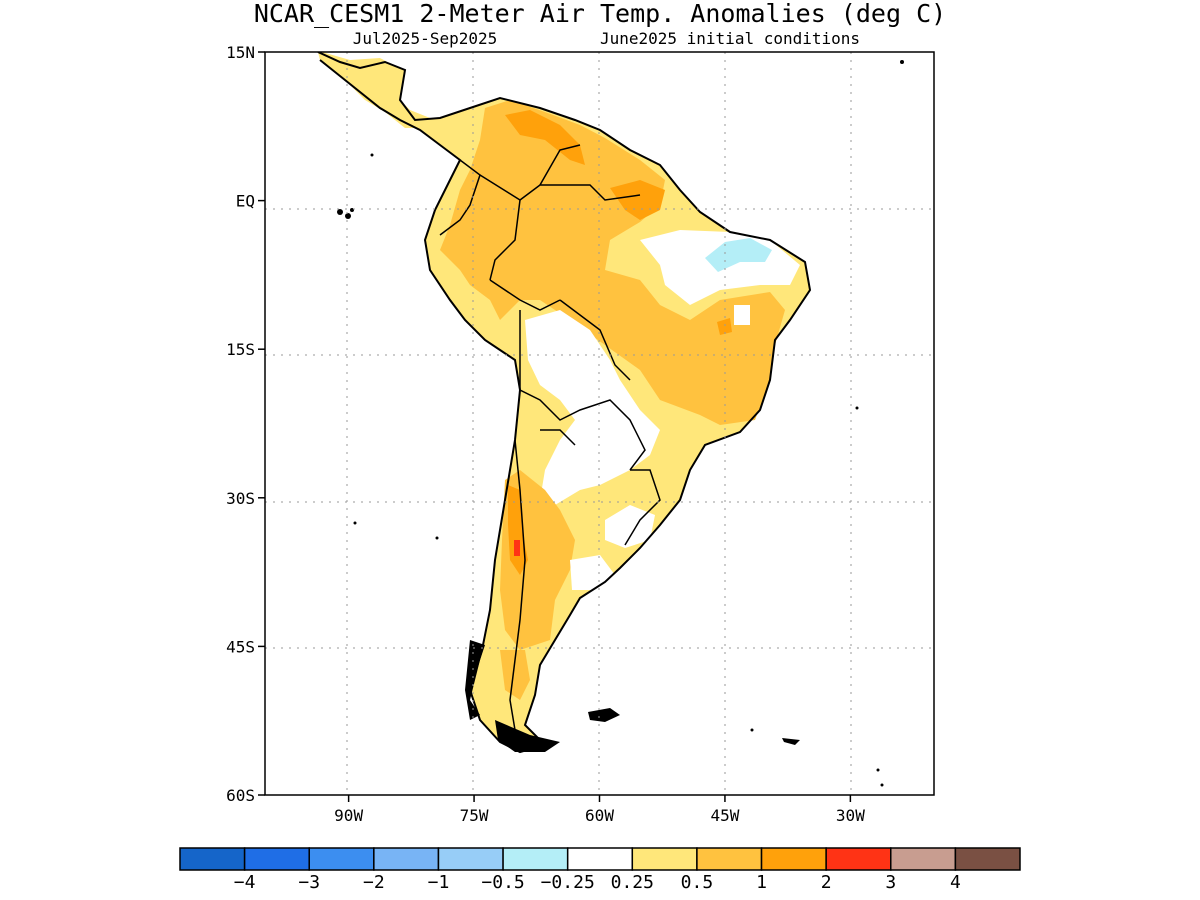 This screenshot has width=1200, height=900. What do you see at coordinates (791, 741) in the screenshot?
I see `south-georgia-island` at bounding box center [791, 741].